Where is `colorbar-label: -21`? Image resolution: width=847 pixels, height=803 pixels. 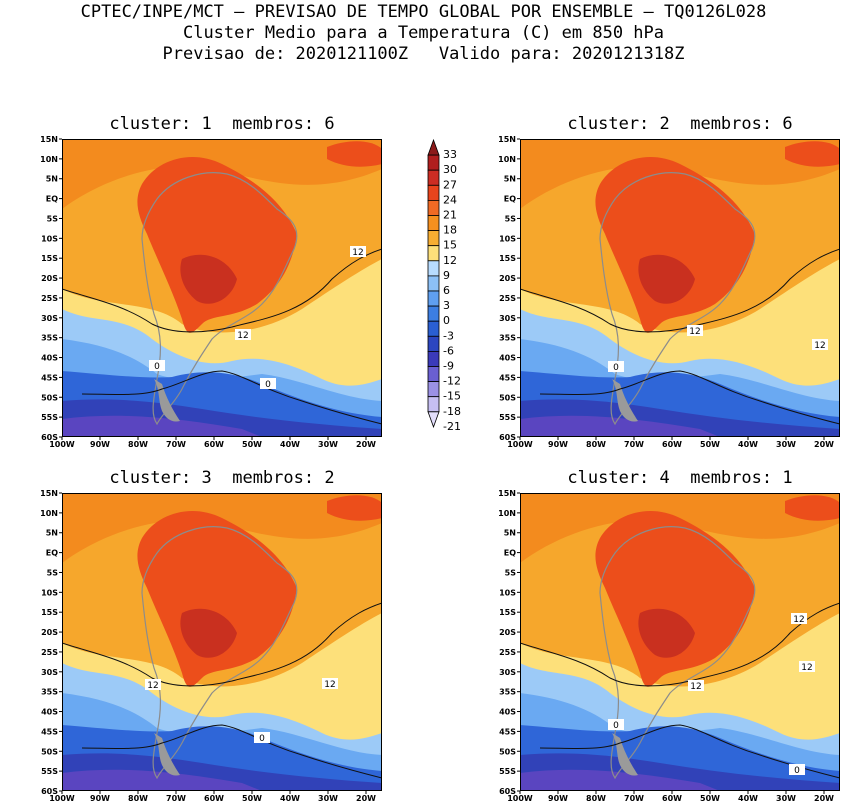 colorbar-label: -21 is located at coordinates (452, 426).